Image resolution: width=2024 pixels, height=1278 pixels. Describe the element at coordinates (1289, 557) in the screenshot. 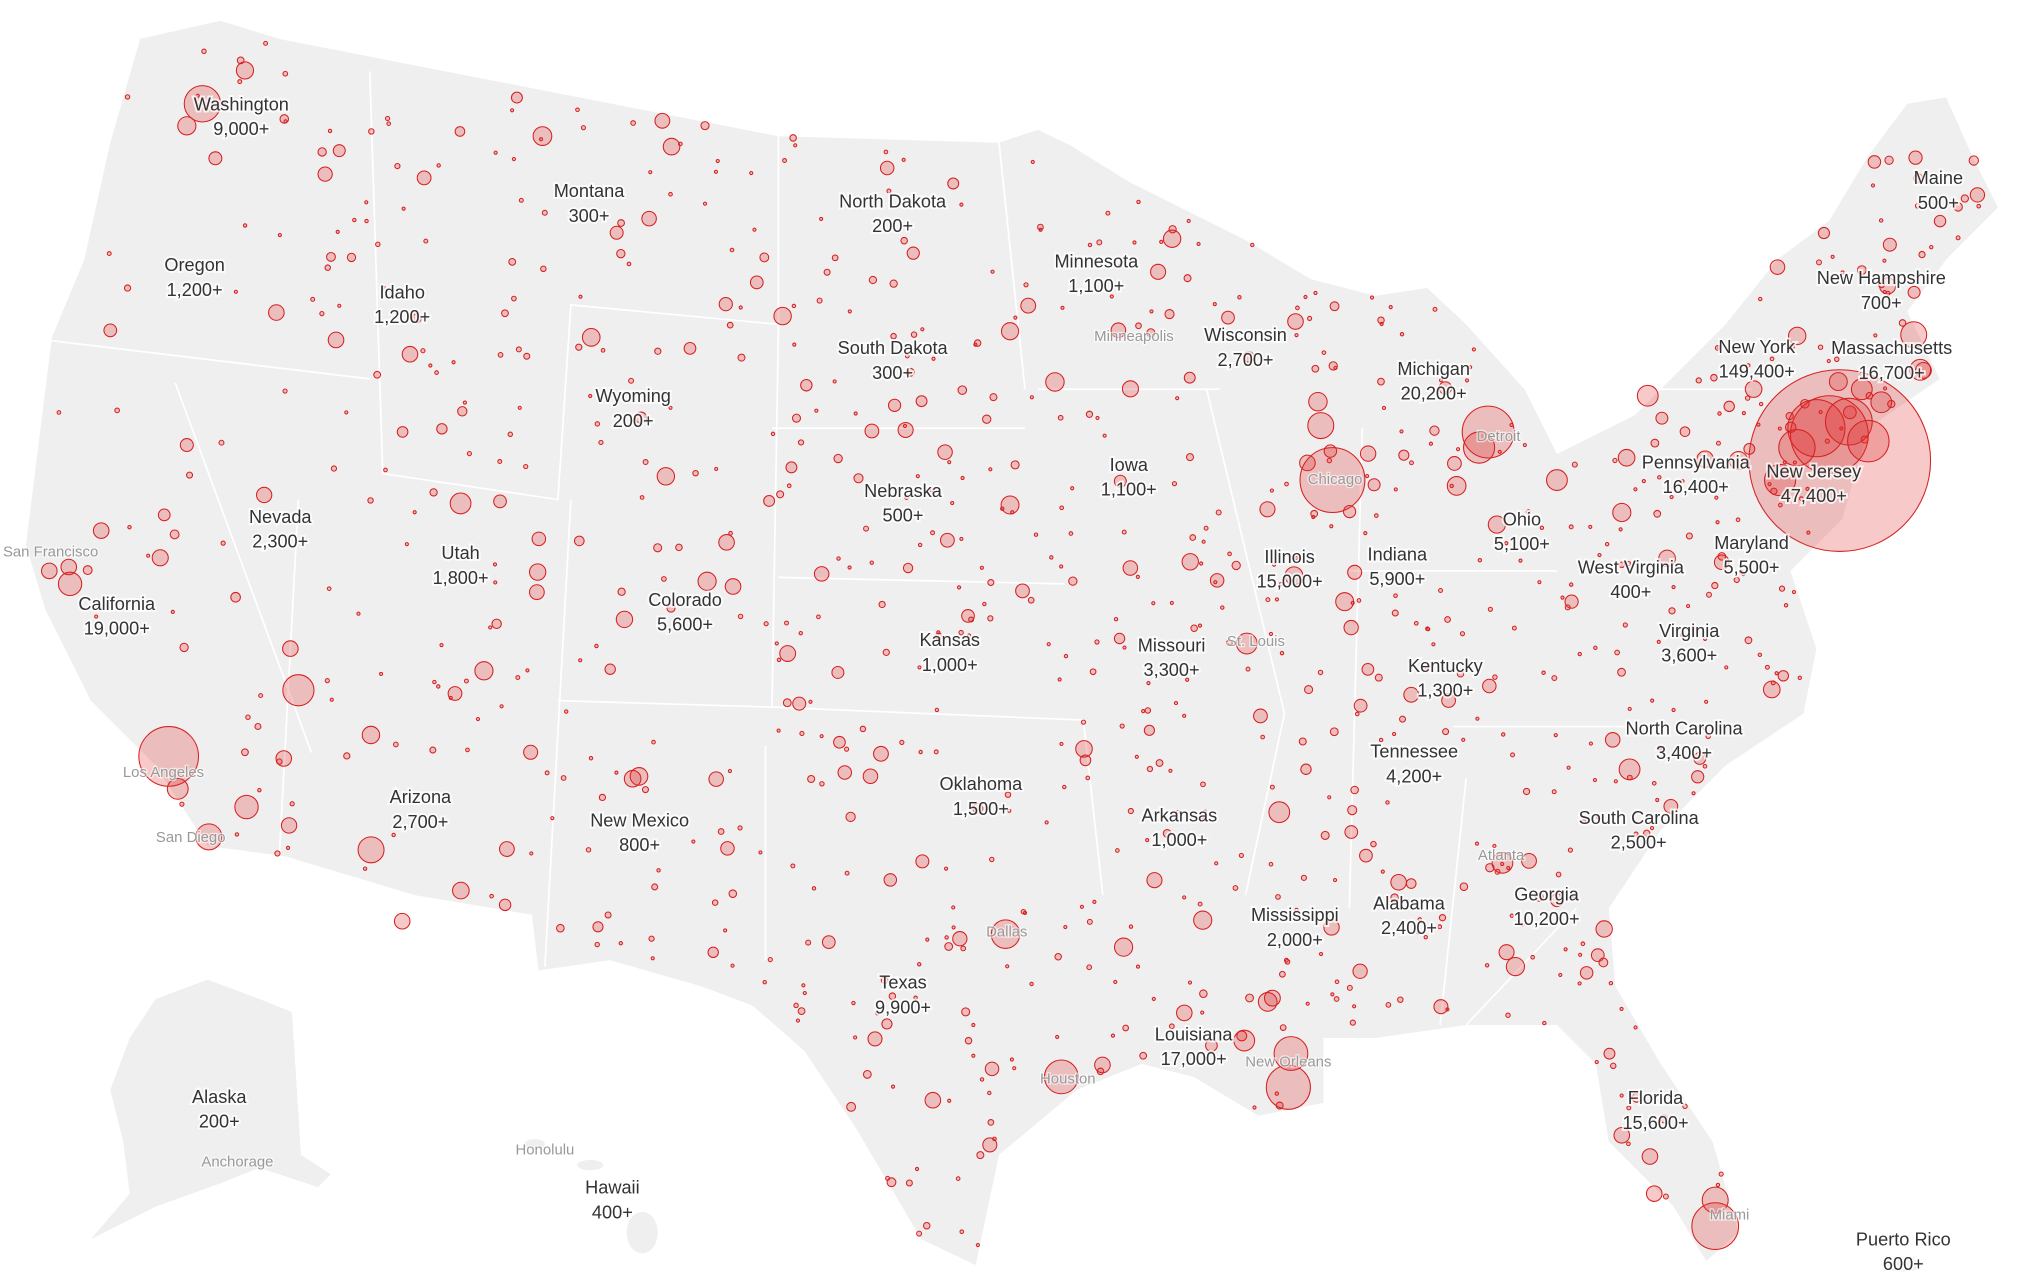

I see `state-name: Illinois` at that location.